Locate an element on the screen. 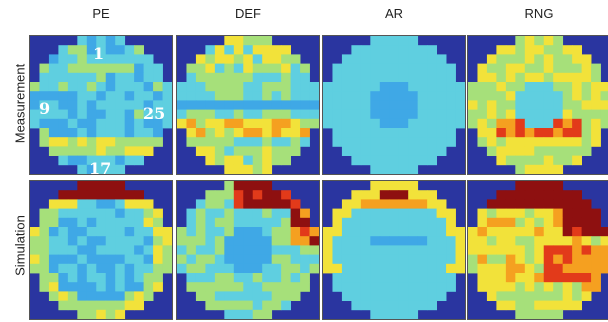  die-label-9: 9 is located at coordinates (45, 108).